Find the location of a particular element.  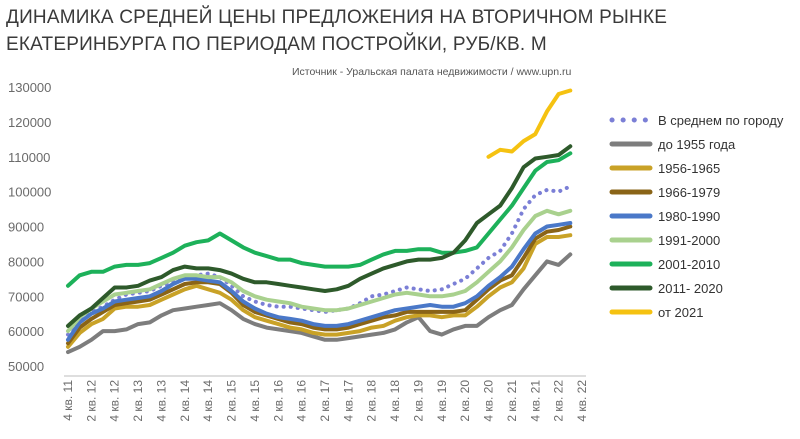

x-tick-label: 2 кв. 22 is located at coordinates (559, 401).